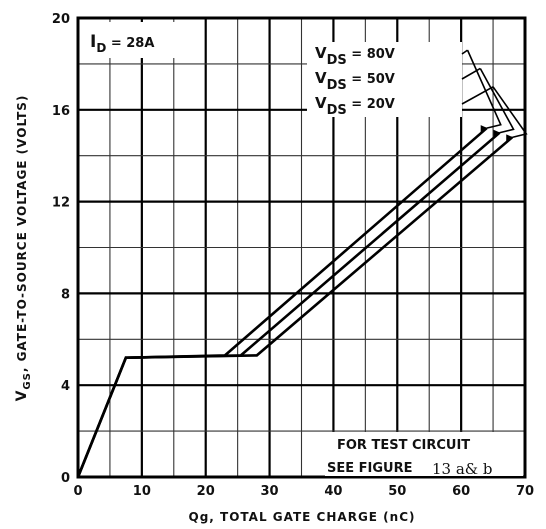  I want to click on legend-entry-50v: VDS = 50V, so click(355, 81).